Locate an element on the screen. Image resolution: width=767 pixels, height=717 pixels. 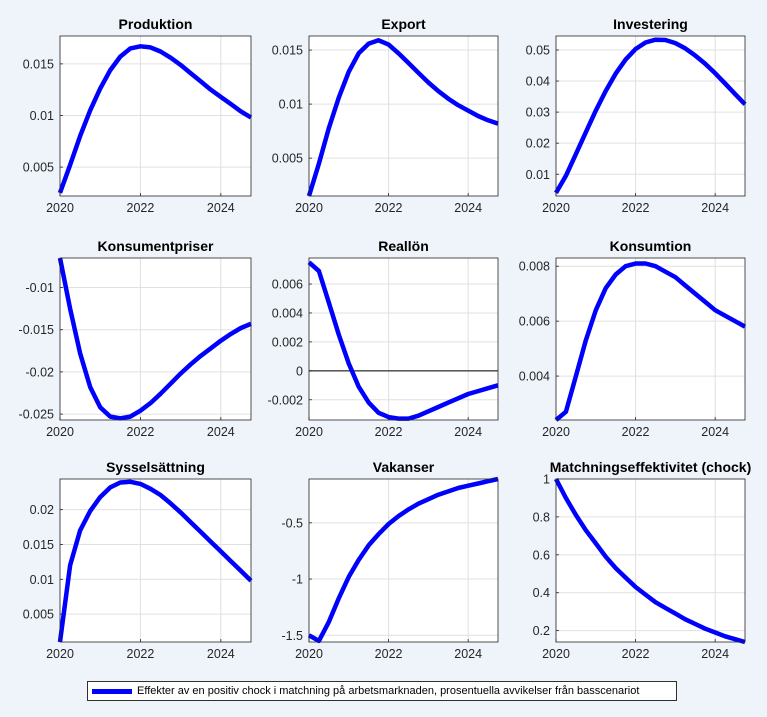
y-tick-label: 0.004 is located at coordinates (534, 377).